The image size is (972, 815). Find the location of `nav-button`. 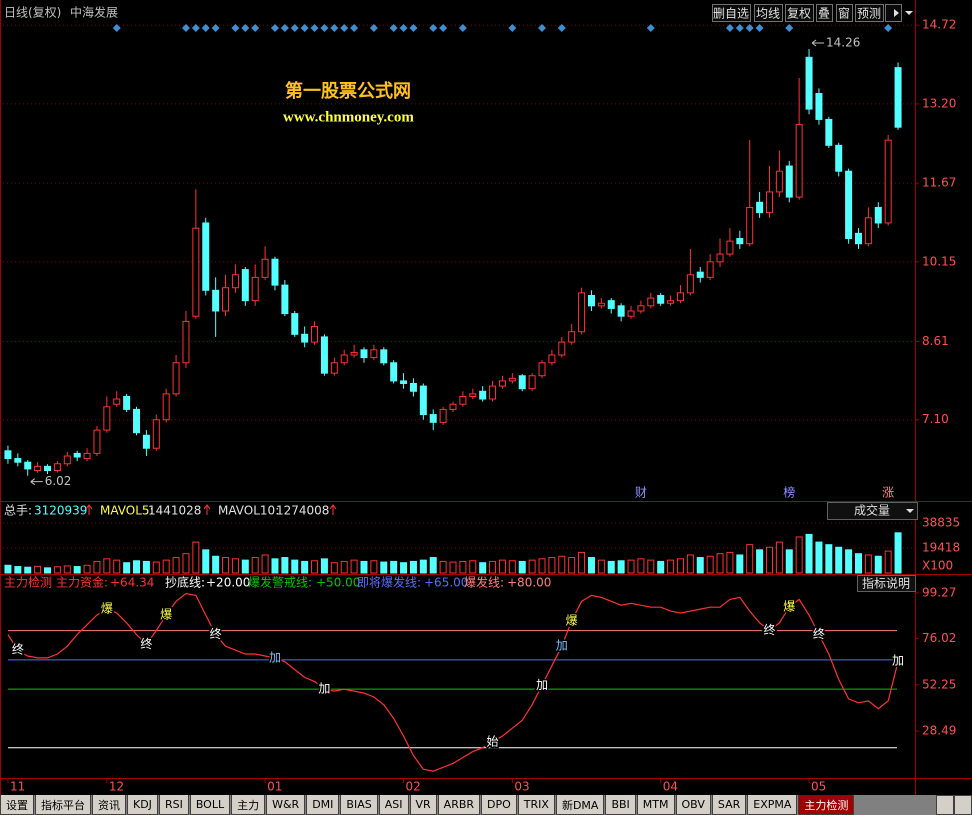

nav-button is located at coordinates (893, 13).